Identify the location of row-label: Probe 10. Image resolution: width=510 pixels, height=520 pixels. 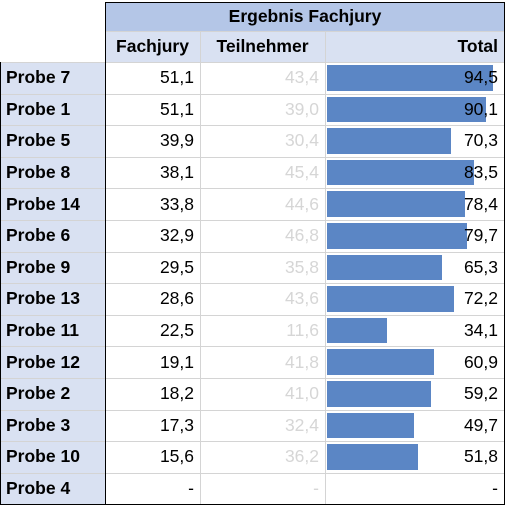
(52, 457).